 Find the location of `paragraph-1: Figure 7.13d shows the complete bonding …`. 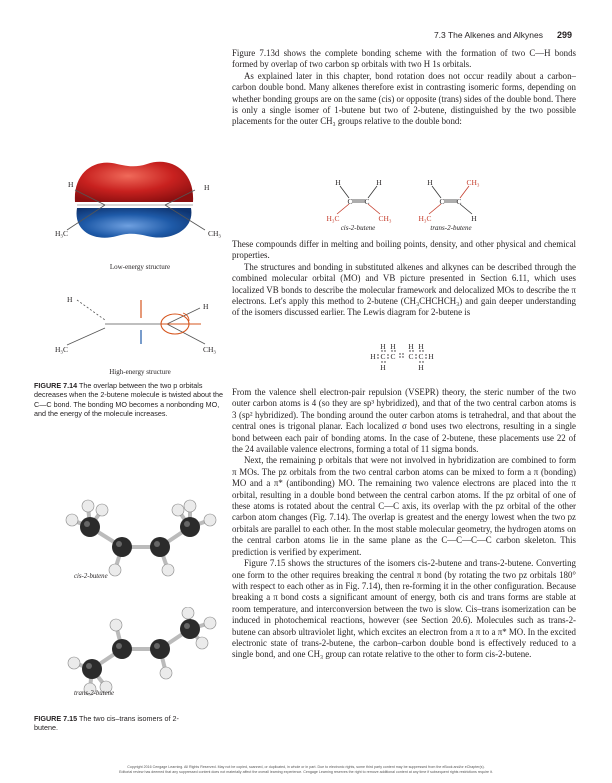

paragraph-1: Figure 7.13d shows the complete bonding … is located at coordinates (404, 59).